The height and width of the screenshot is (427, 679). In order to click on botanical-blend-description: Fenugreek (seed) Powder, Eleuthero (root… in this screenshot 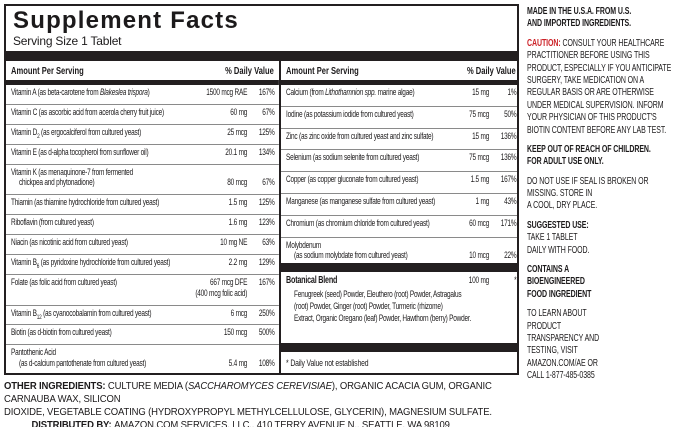, I will do `click(382, 306)`.